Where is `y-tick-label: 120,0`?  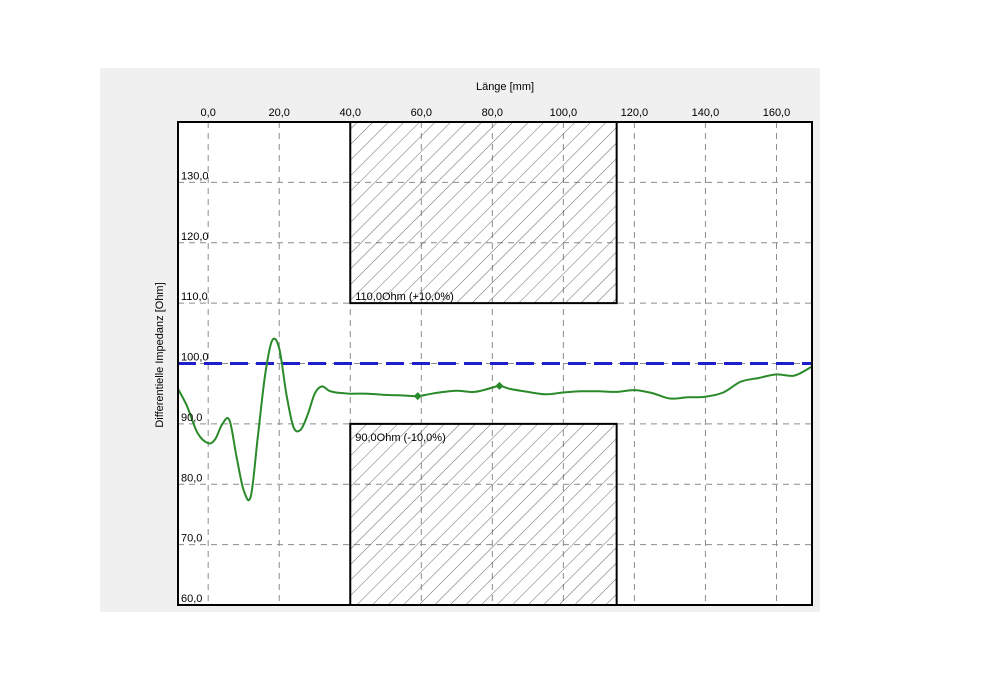 y-tick-label: 120,0 is located at coordinates (195, 237).